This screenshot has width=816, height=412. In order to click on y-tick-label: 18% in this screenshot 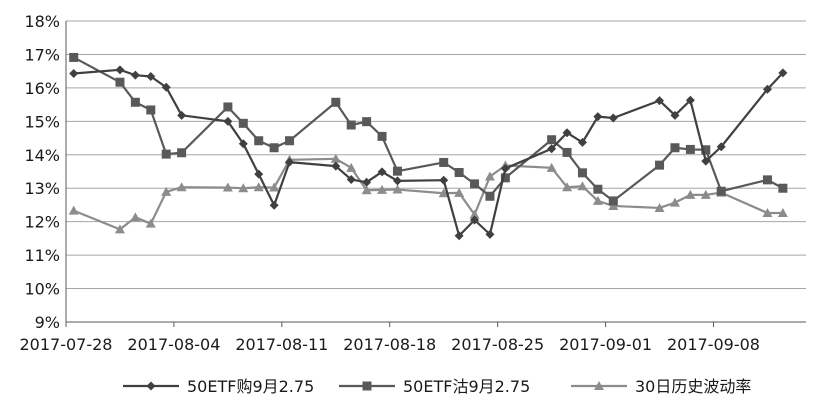, I will do `click(42, 21)`.